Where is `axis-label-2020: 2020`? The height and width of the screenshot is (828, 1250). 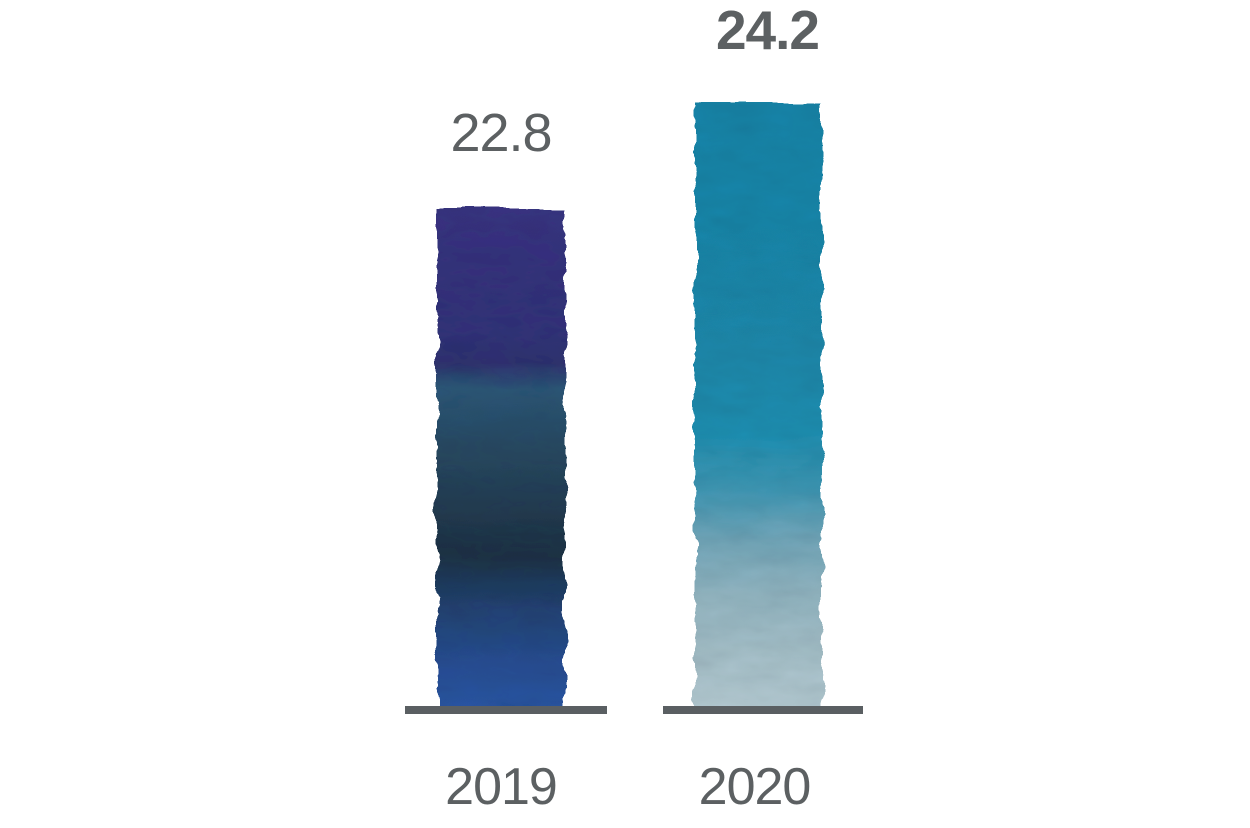
axis-label-2020: 2020 is located at coordinates (755, 787).